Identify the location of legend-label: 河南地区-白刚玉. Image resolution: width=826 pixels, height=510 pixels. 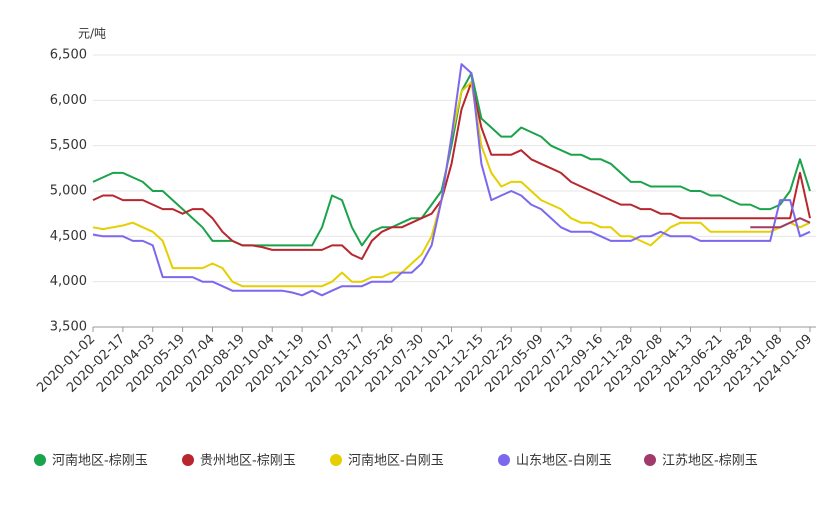
(396, 461).